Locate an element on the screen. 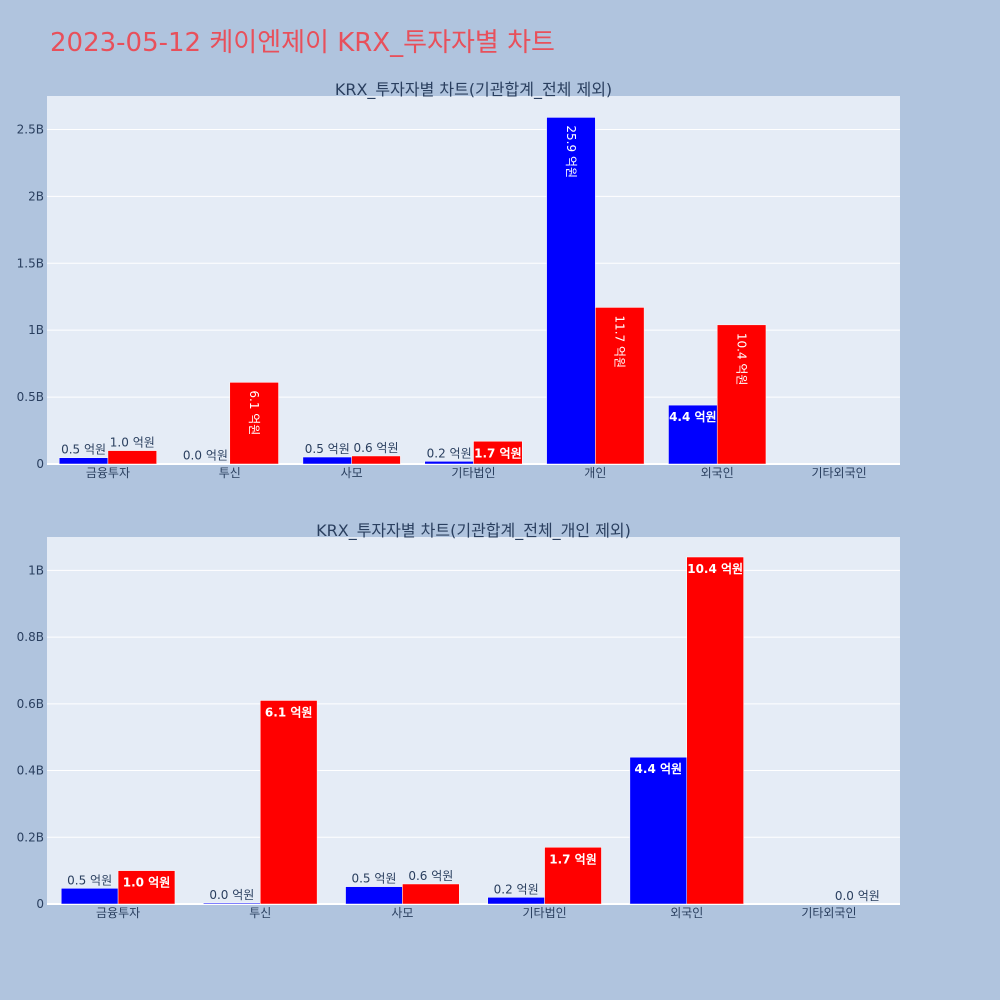 This screenshot has height=1000, width=1000. data-label: 25.9 억원 is located at coordinates (571, 151).